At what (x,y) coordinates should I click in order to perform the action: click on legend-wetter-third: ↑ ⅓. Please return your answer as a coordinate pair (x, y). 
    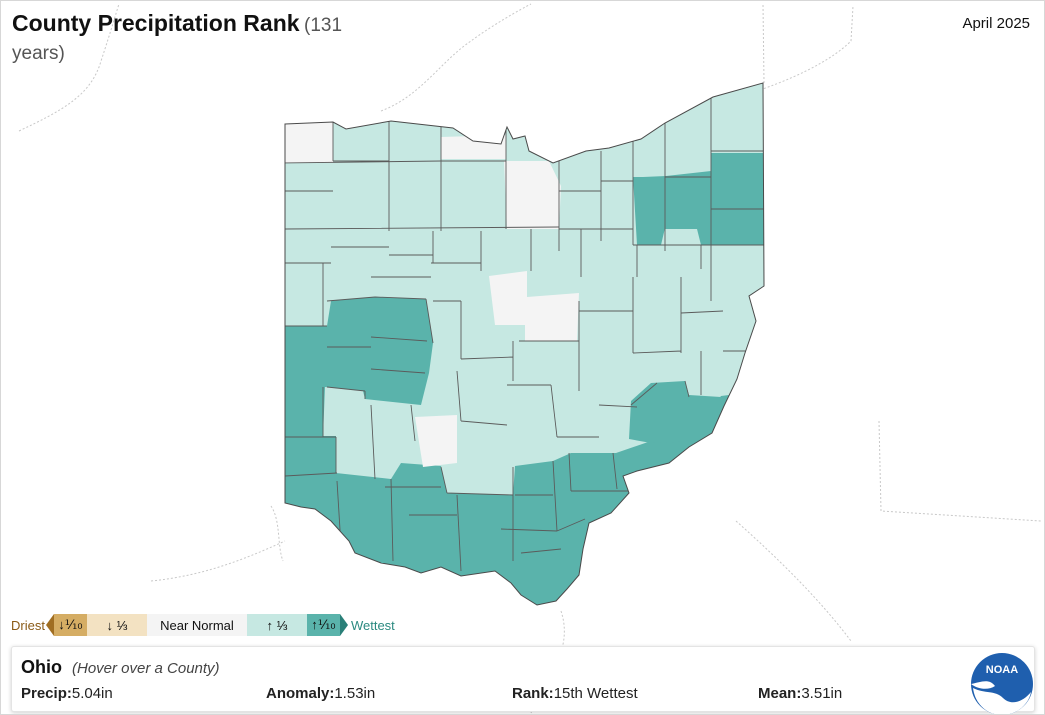
    Looking at the image, I should click on (276, 625).